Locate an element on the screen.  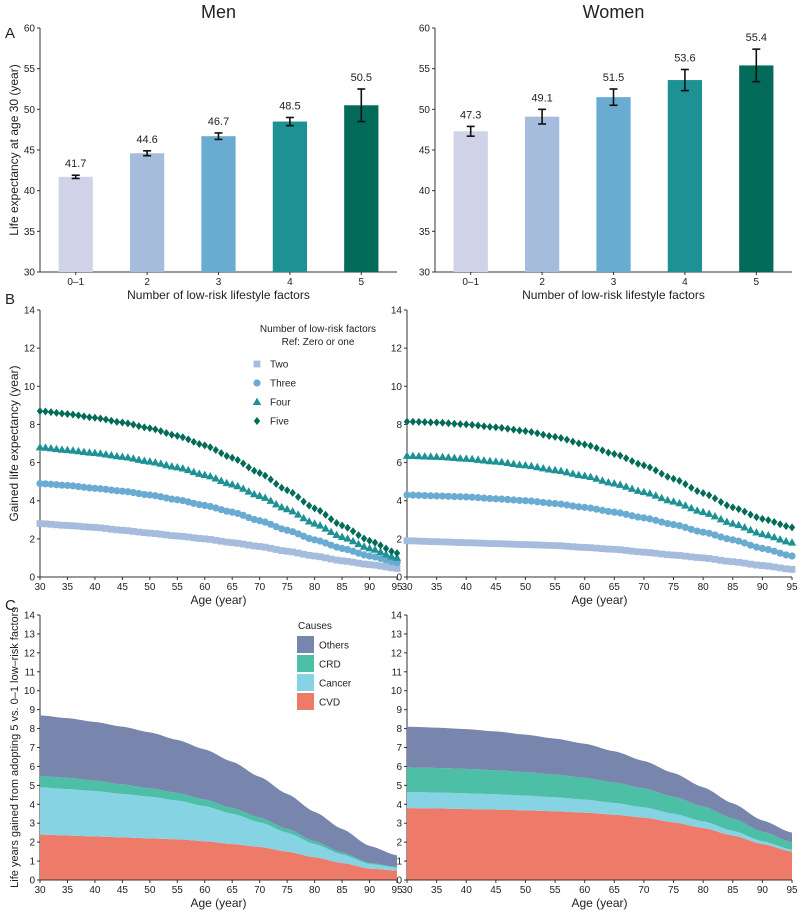
A-men-x-tick-label-0: 0–1 is located at coordinates (75, 282).